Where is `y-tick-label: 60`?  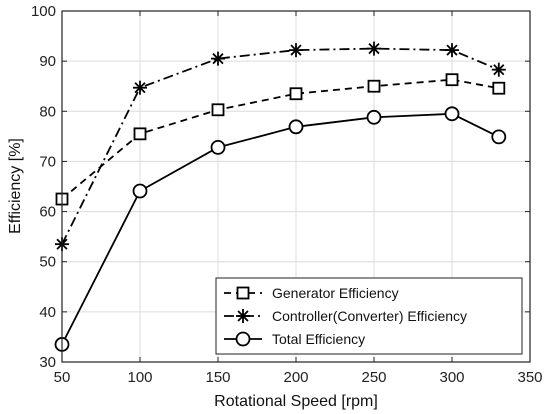
y-tick-label: 60 is located at coordinates (47, 212).